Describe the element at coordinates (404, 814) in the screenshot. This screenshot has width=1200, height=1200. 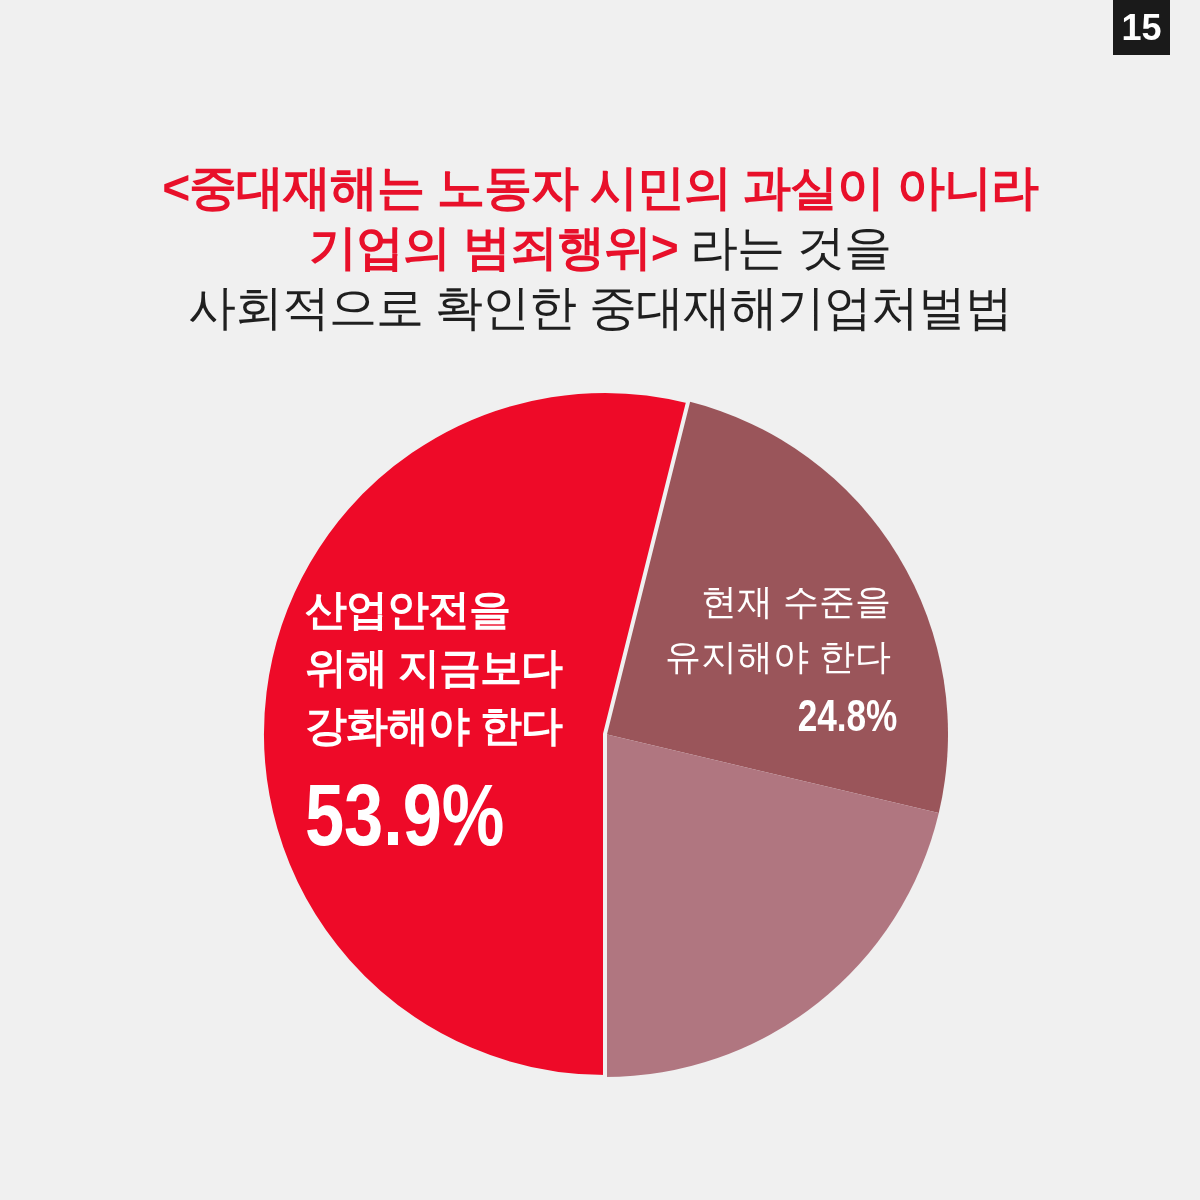
I see `data-label: 53.9%` at that location.